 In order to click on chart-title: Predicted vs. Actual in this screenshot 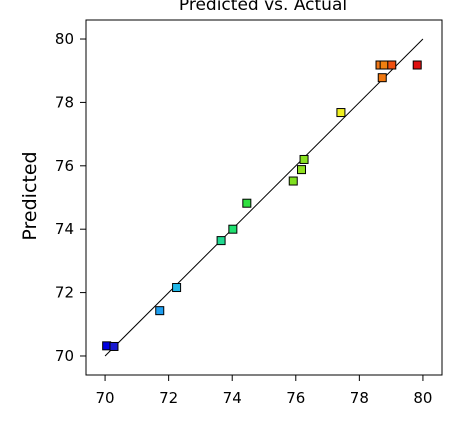, I will do `click(263, 7)`.